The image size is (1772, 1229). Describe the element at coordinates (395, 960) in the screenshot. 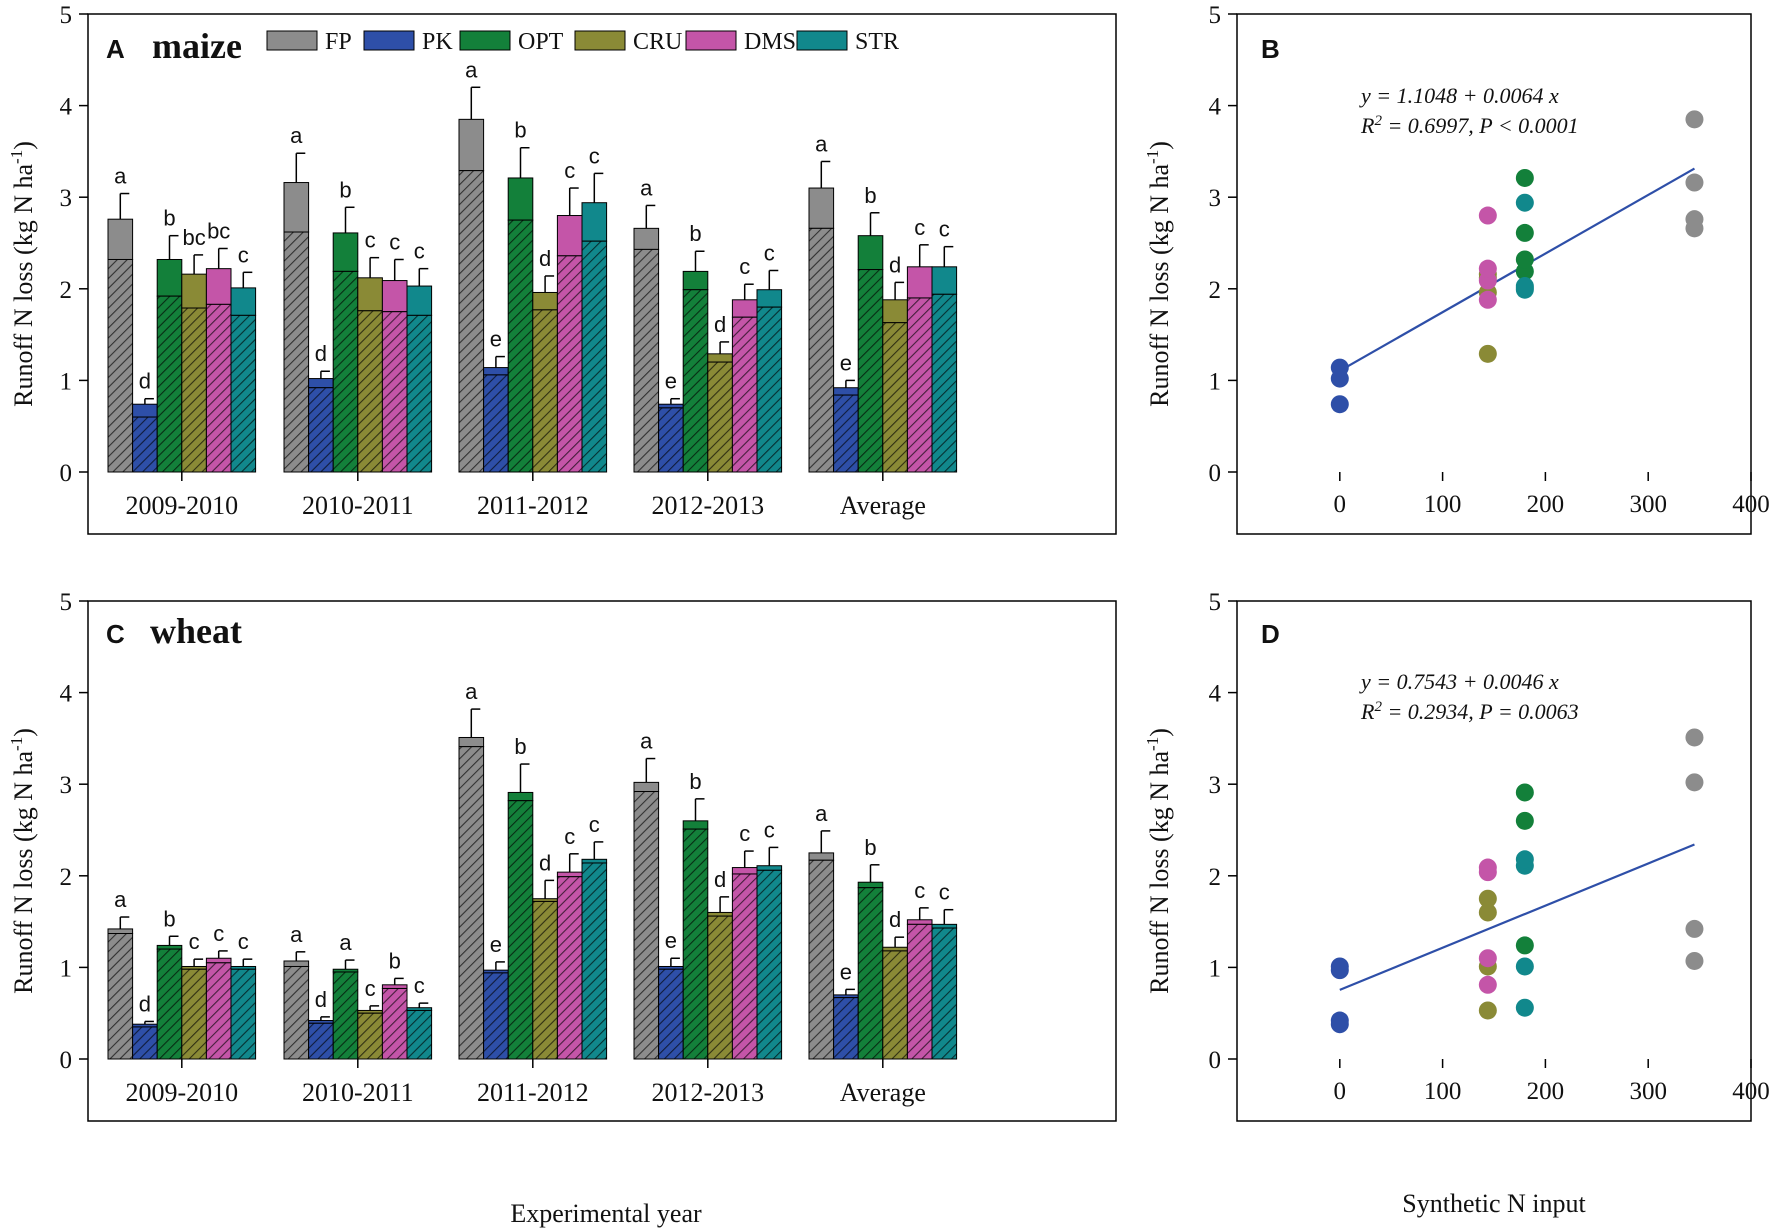

I see `panel-c-significance-label: b` at that location.